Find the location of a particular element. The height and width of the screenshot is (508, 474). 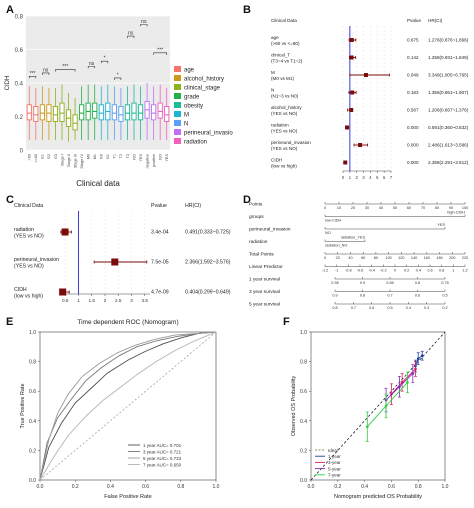

x-tick-label: >60 is located at coordinates (30, 157).